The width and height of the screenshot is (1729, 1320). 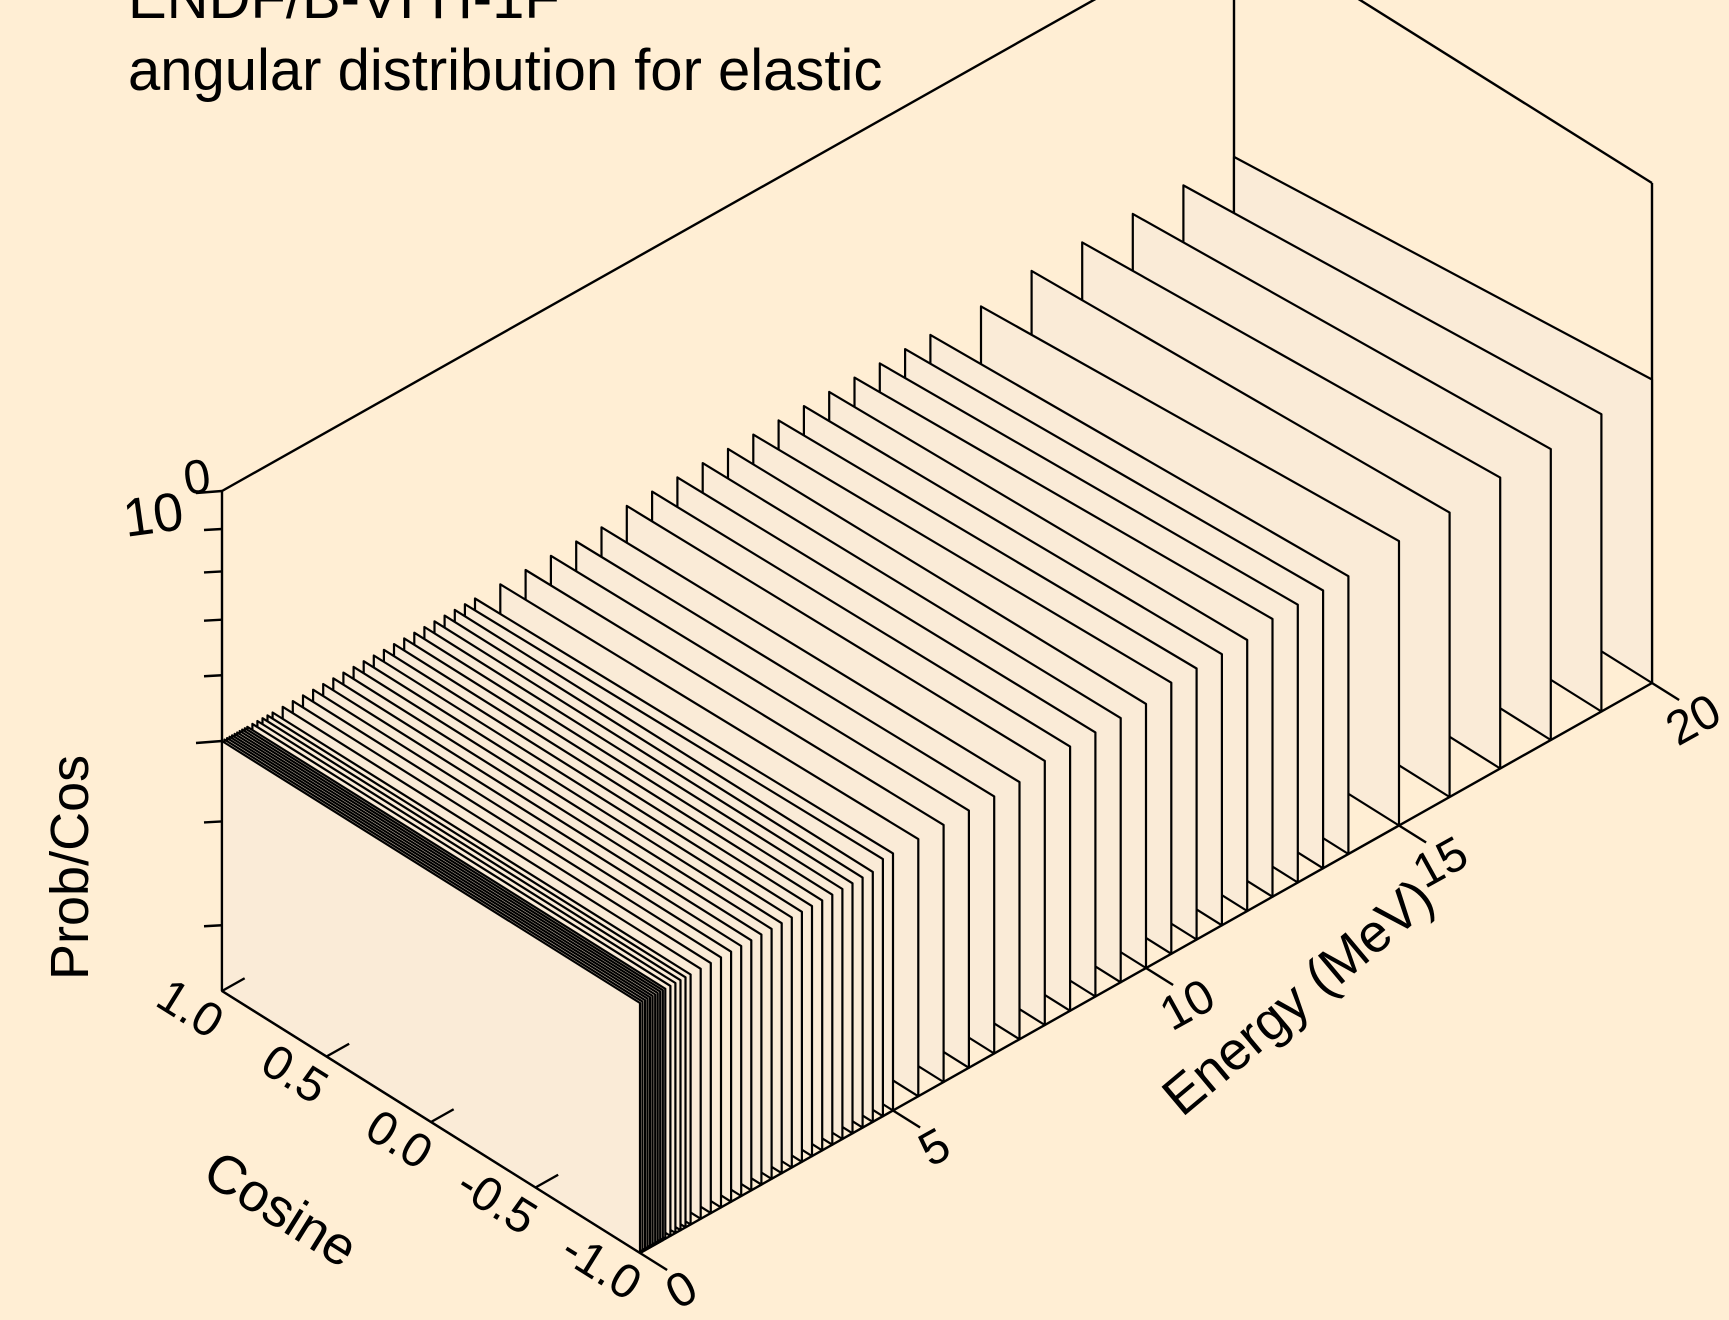 I want to click on prob-axis-label: Prob/Cos, so click(x=70, y=867).